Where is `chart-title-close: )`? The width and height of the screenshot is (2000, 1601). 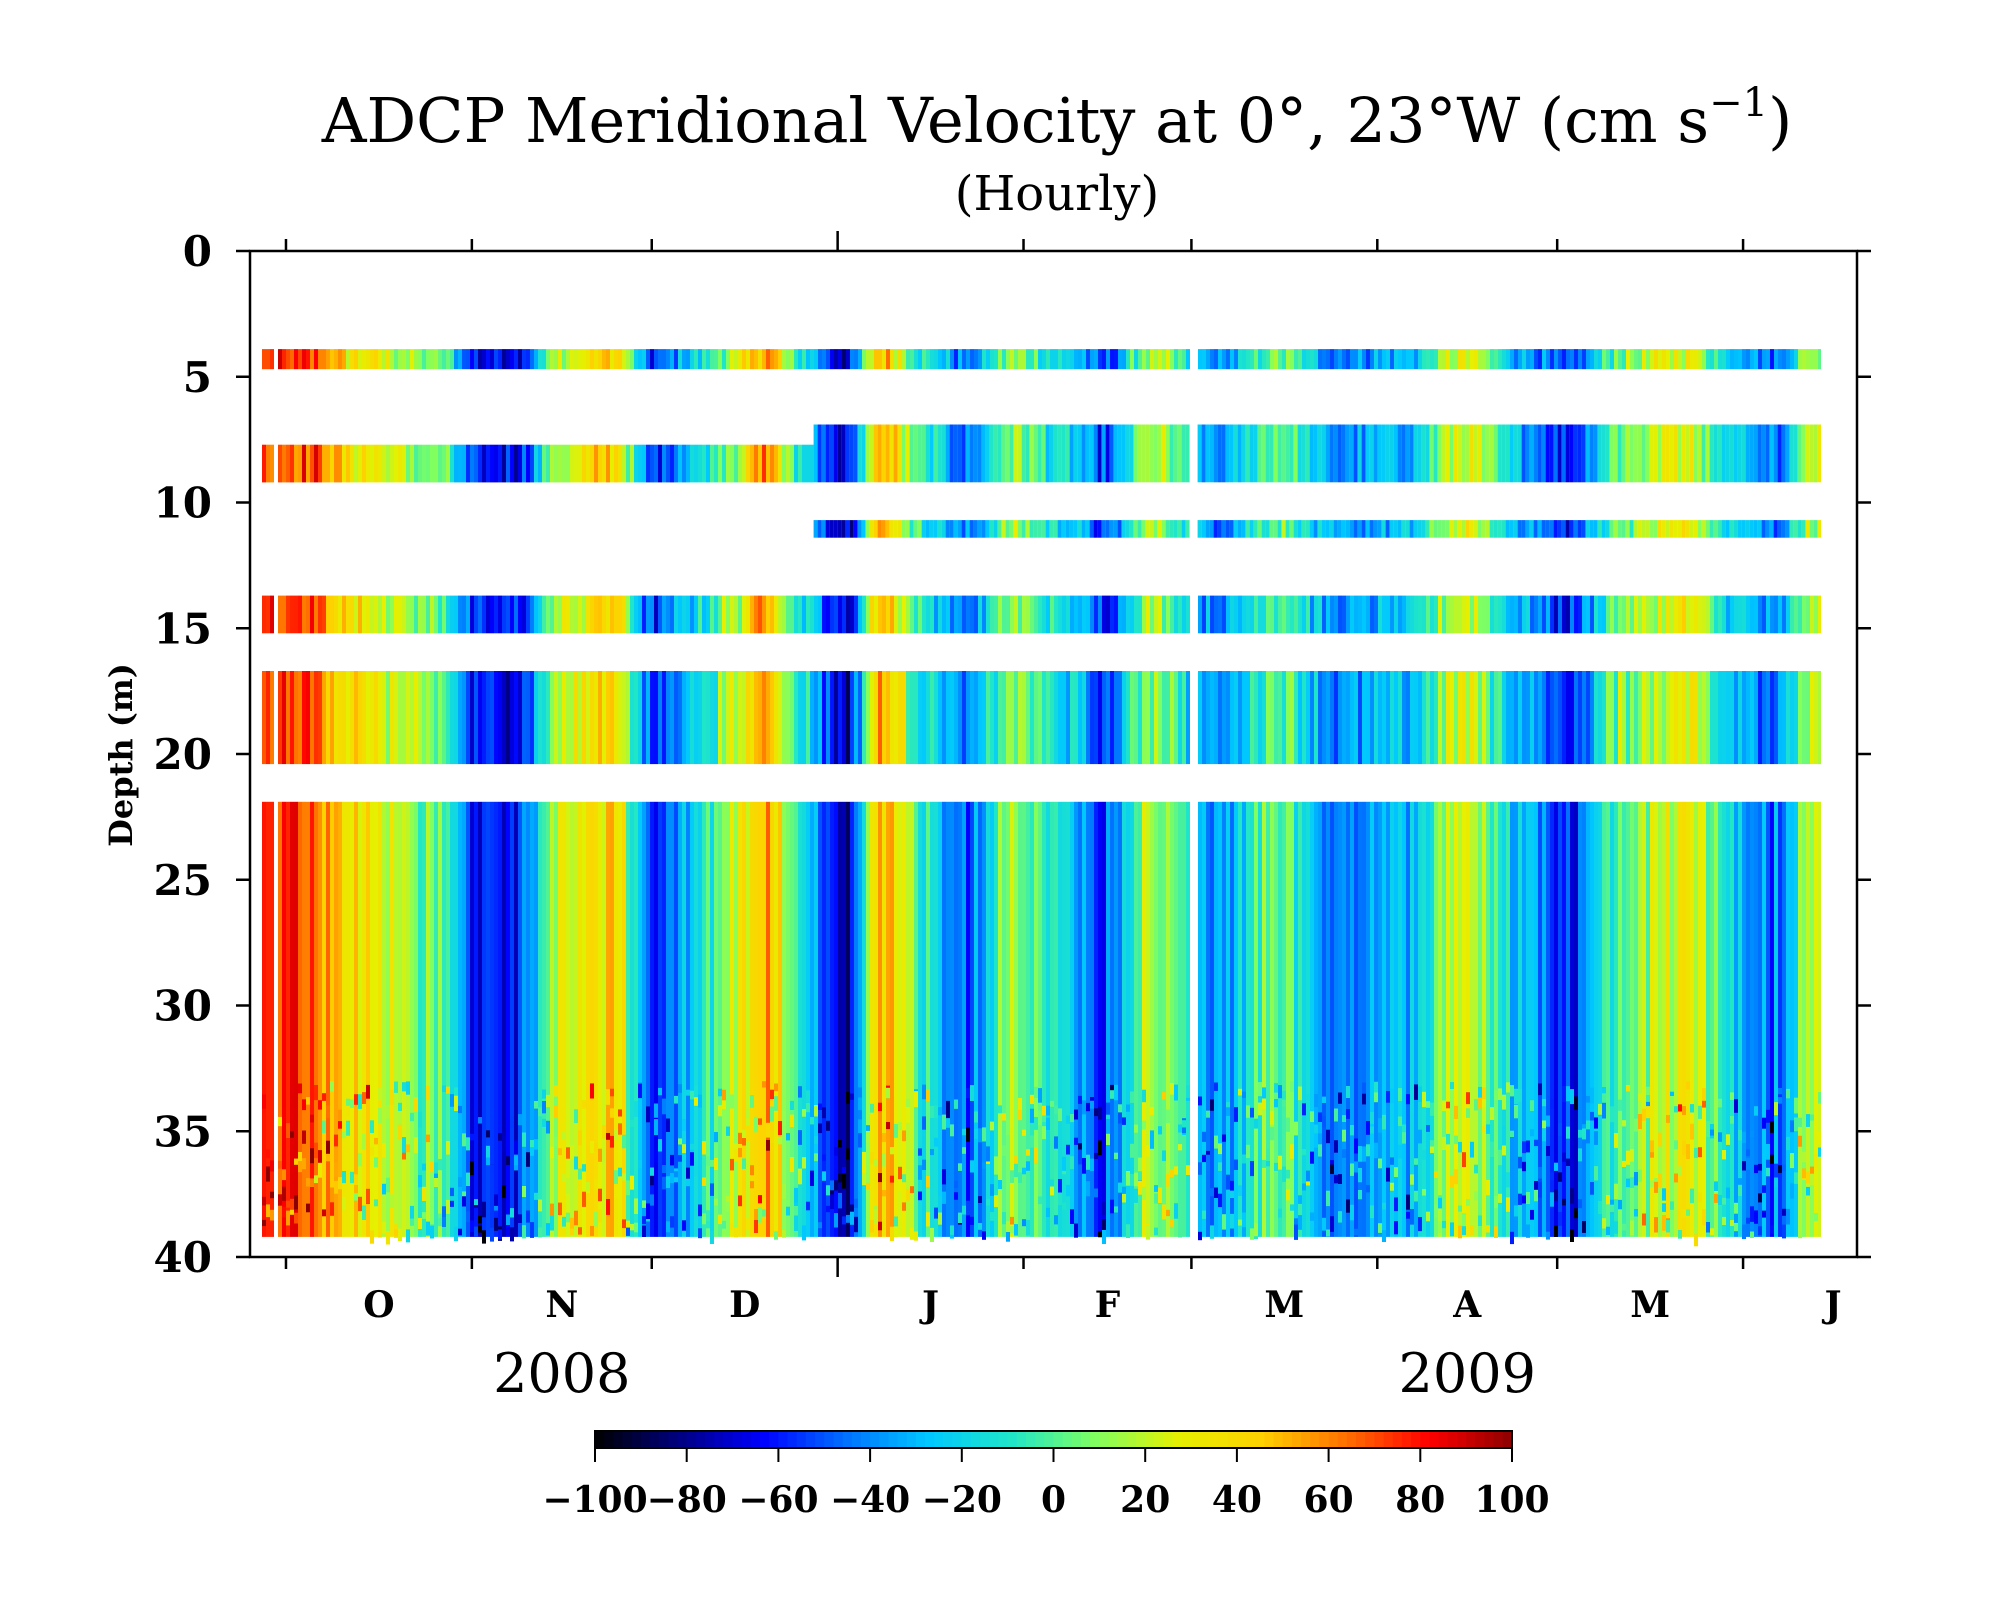
chart-title-close: ) is located at coordinates (1780, 120).